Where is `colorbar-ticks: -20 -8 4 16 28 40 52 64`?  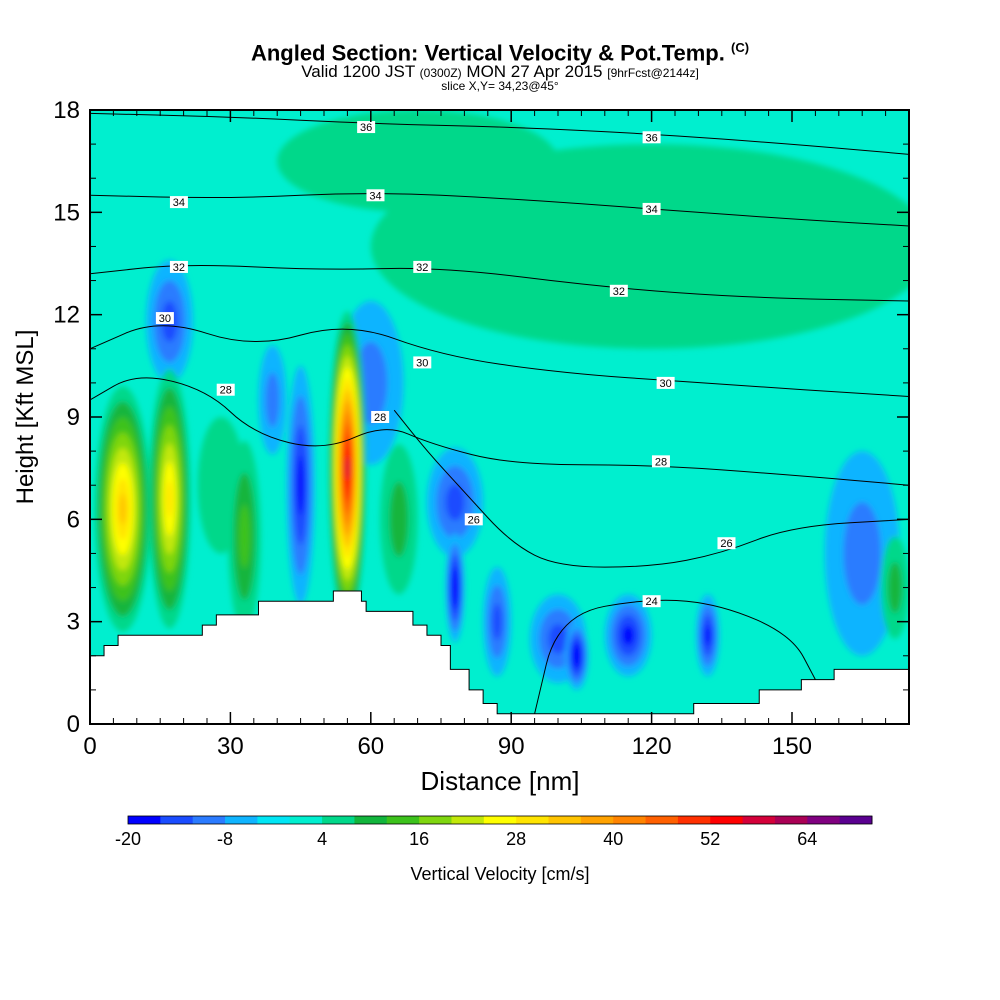 colorbar-ticks: -20 -8 4 16 28 40 52 64 is located at coordinates (466, 839).